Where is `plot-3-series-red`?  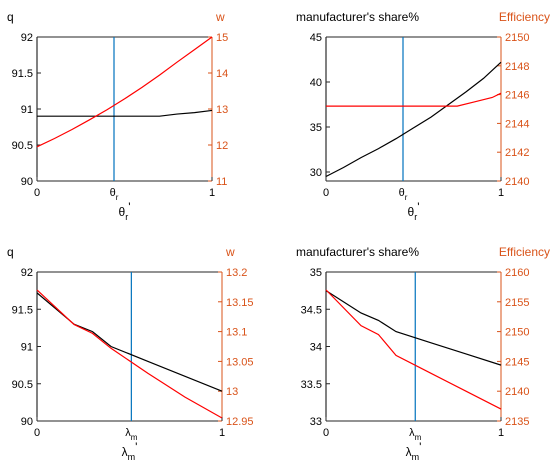 plot-3-series-red is located at coordinates (129, 354).